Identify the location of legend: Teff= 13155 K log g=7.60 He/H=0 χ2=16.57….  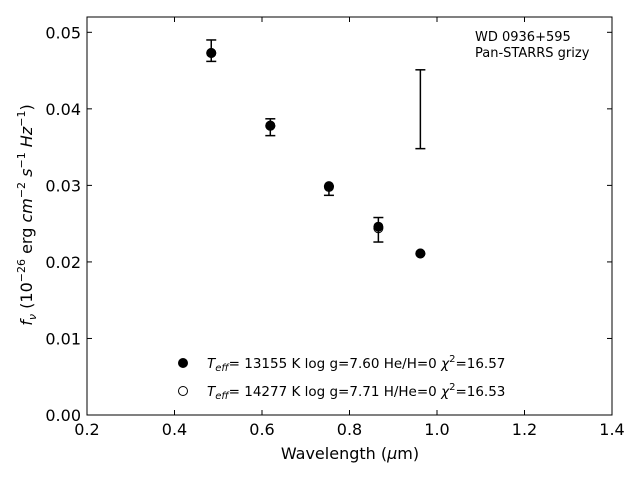
(341, 378).